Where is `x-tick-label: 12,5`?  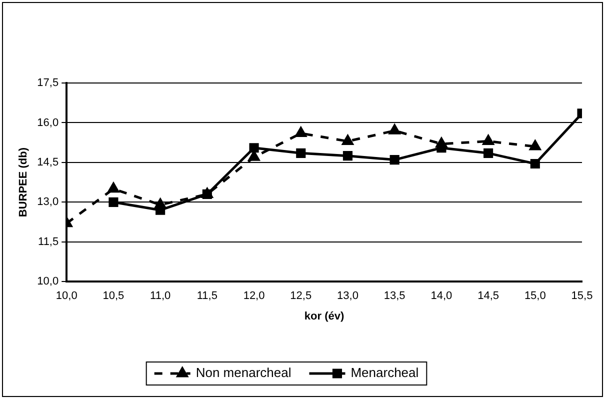 x-tick-label: 12,5 is located at coordinates (301, 296).